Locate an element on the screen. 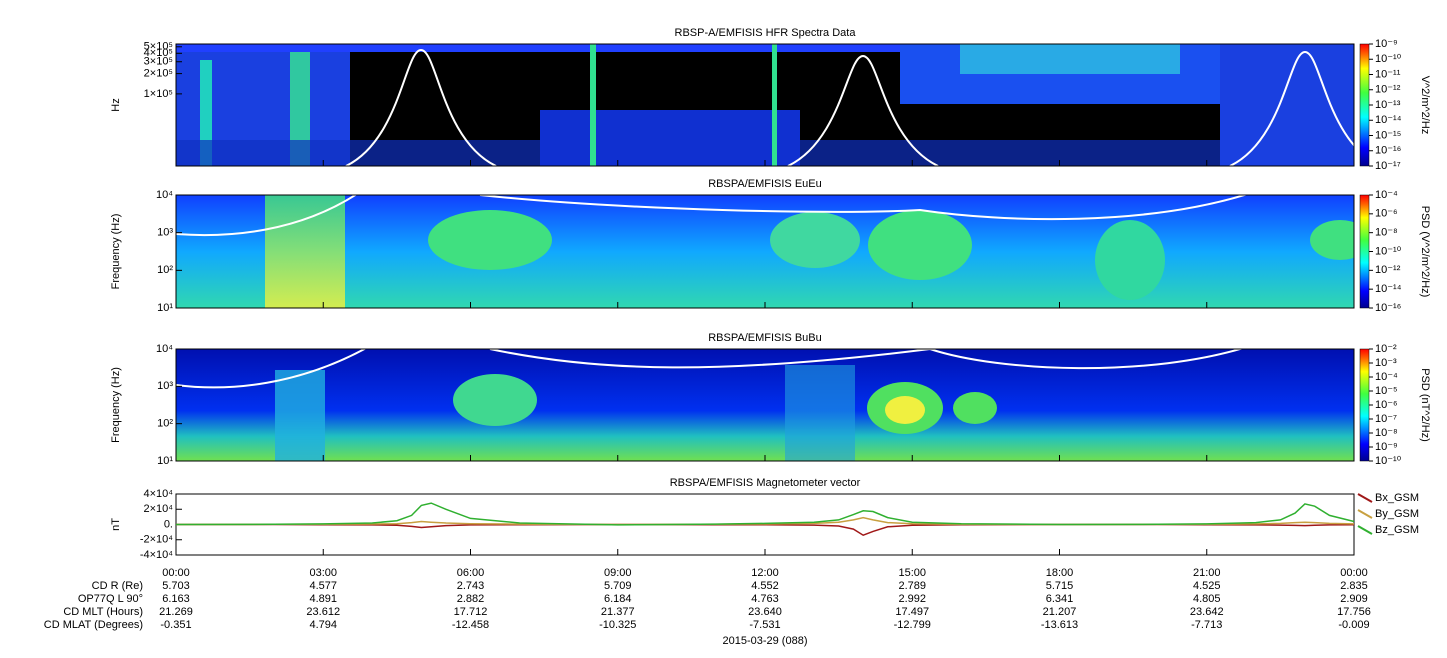  colorbar-tick-label: 10⁻¹⁷ is located at coordinates (1388, 166).